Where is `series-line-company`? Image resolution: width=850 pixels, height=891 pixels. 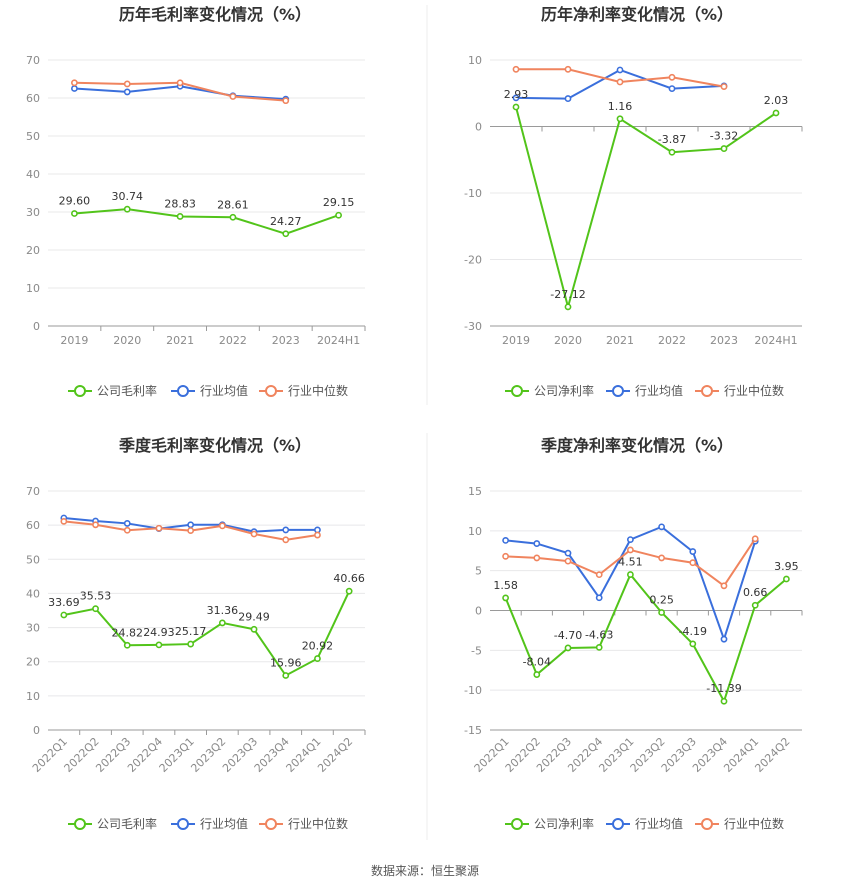
series-line-company is located at coordinates (207, 633).